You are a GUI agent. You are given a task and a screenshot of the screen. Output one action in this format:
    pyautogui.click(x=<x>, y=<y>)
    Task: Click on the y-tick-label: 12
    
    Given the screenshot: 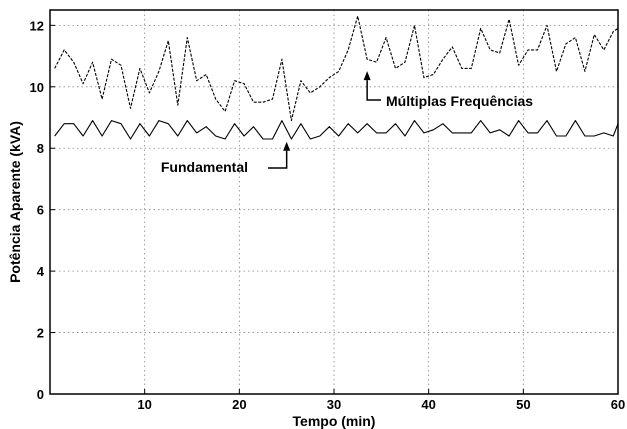 What is the action you would take?
    pyautogui.click(x=37, y=25)
    